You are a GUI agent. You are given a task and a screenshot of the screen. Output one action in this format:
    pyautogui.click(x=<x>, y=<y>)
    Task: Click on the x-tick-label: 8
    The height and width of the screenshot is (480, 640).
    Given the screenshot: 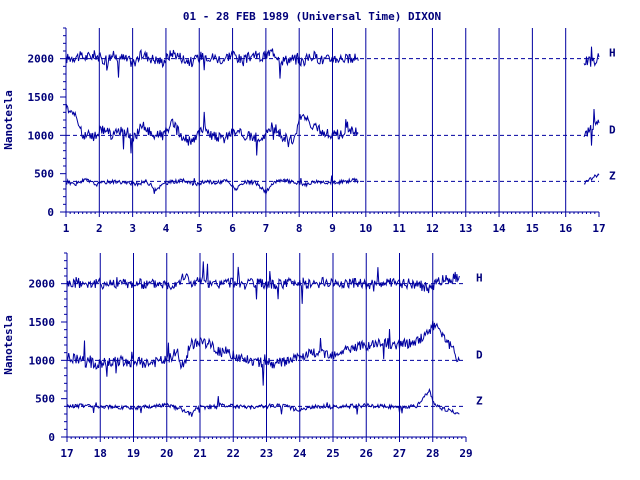 What is the action you would take?
    pyautogui.click(x=299, y=228)
    